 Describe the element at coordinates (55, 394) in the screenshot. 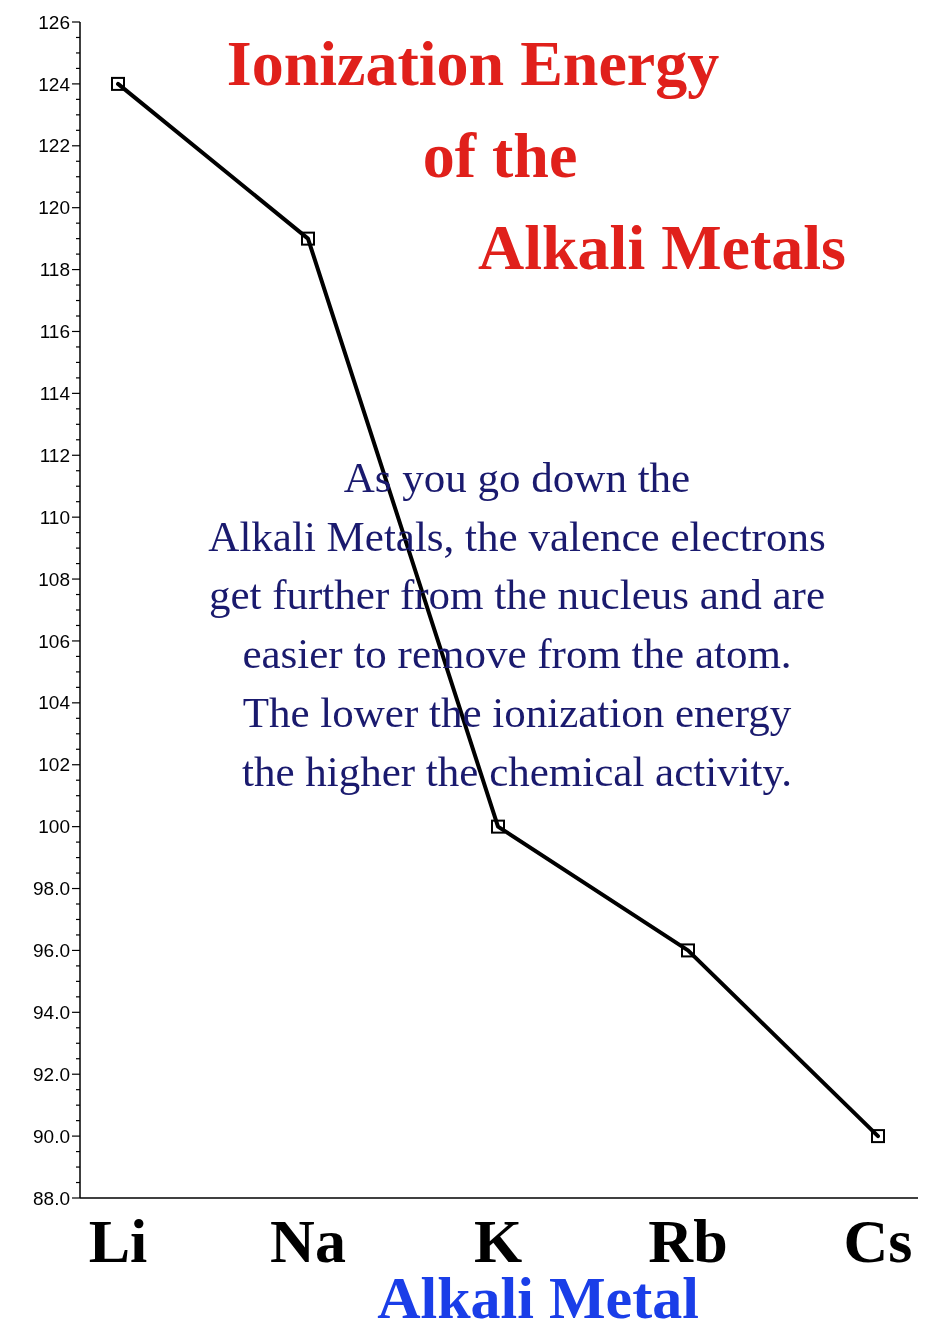

I see `y-tick-label: 114` at that location.